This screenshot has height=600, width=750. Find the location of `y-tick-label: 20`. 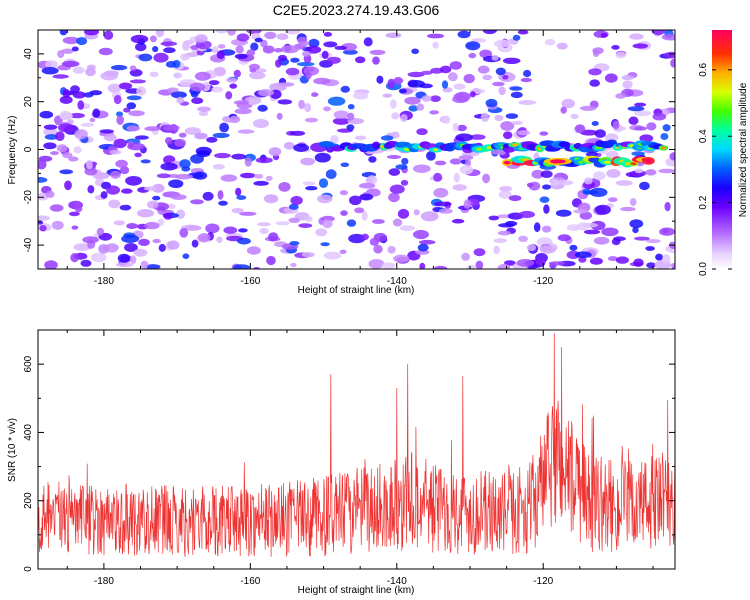

y-tick-label: 20 is located at coordinates (28, 102).